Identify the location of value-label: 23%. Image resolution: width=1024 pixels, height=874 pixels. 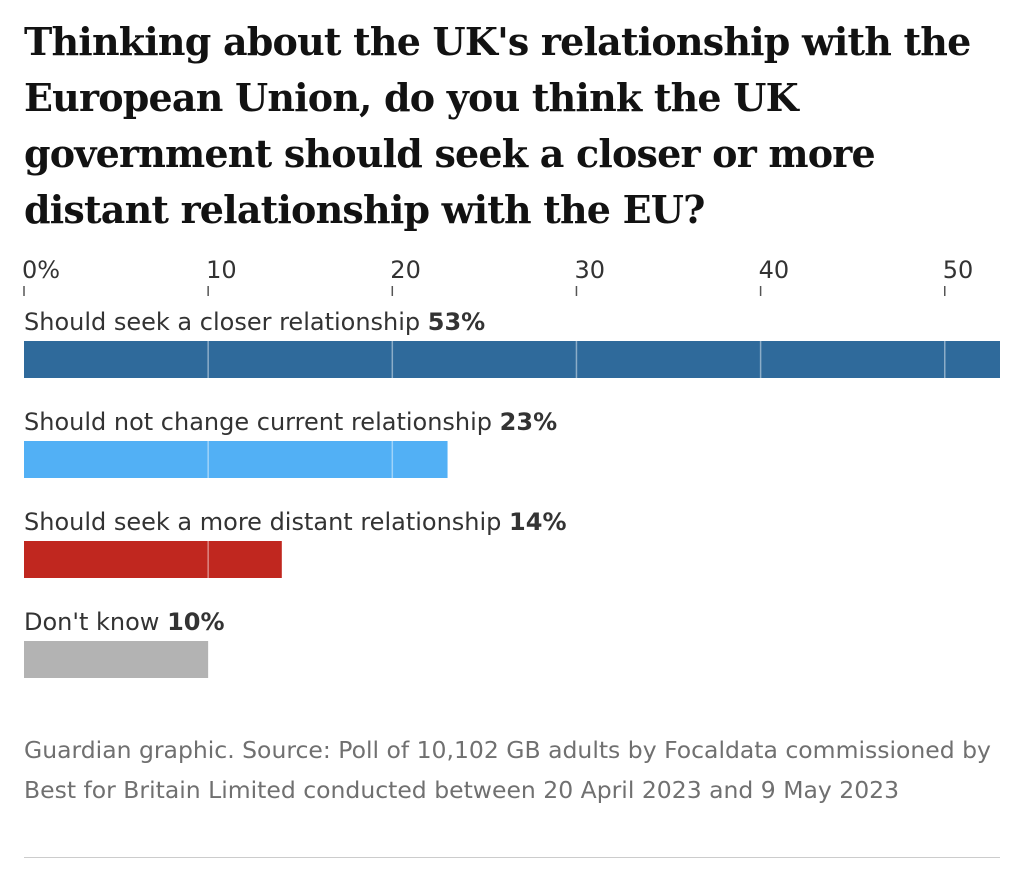
(528, 422).